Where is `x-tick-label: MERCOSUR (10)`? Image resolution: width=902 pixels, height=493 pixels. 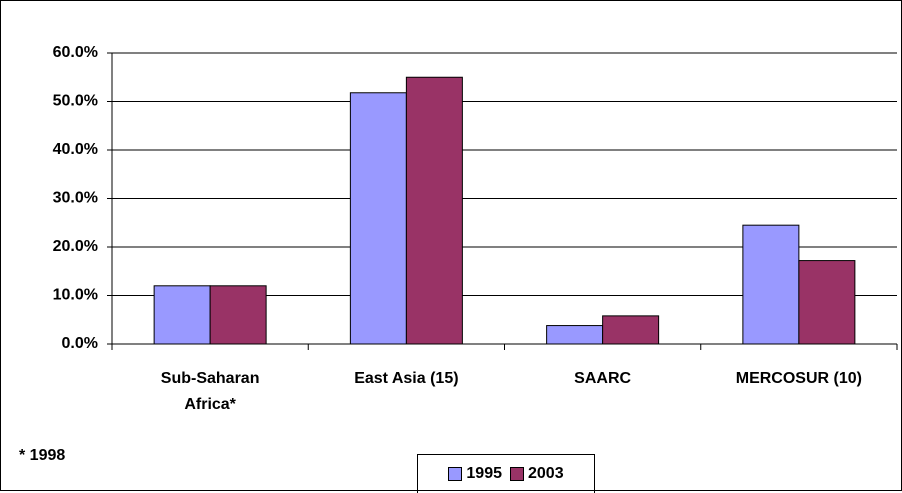
x-tick-label: MERCOSUR (10) is located at coordinates (798, 378).